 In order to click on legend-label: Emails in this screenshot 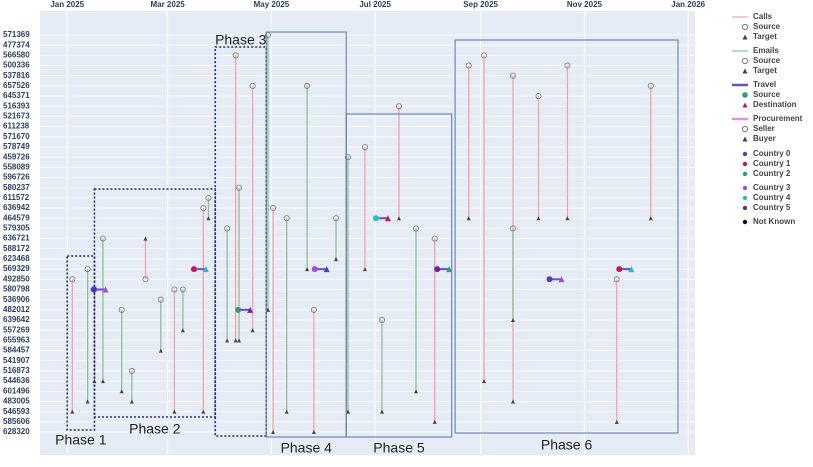, I will do `click(766, 50)`.